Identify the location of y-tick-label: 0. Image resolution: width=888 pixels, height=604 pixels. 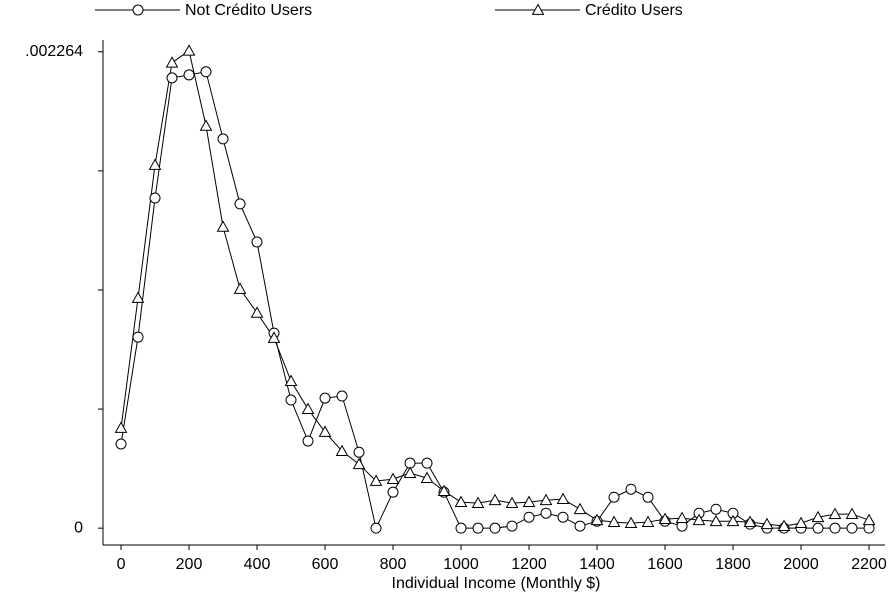
(78, 527).